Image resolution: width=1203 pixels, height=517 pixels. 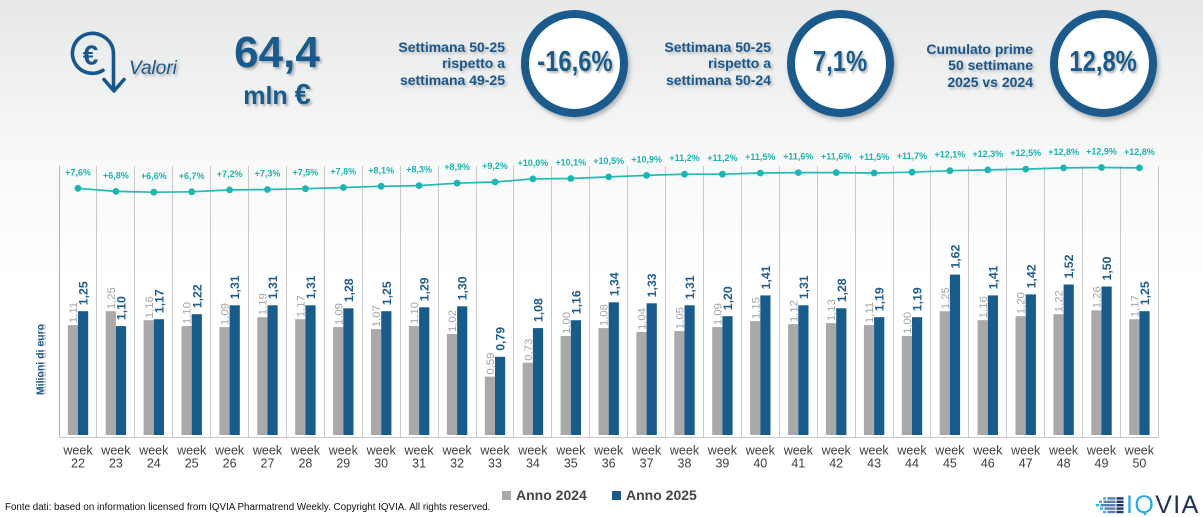 I want to click on svg-text: 31, so click(x=419, y=464).